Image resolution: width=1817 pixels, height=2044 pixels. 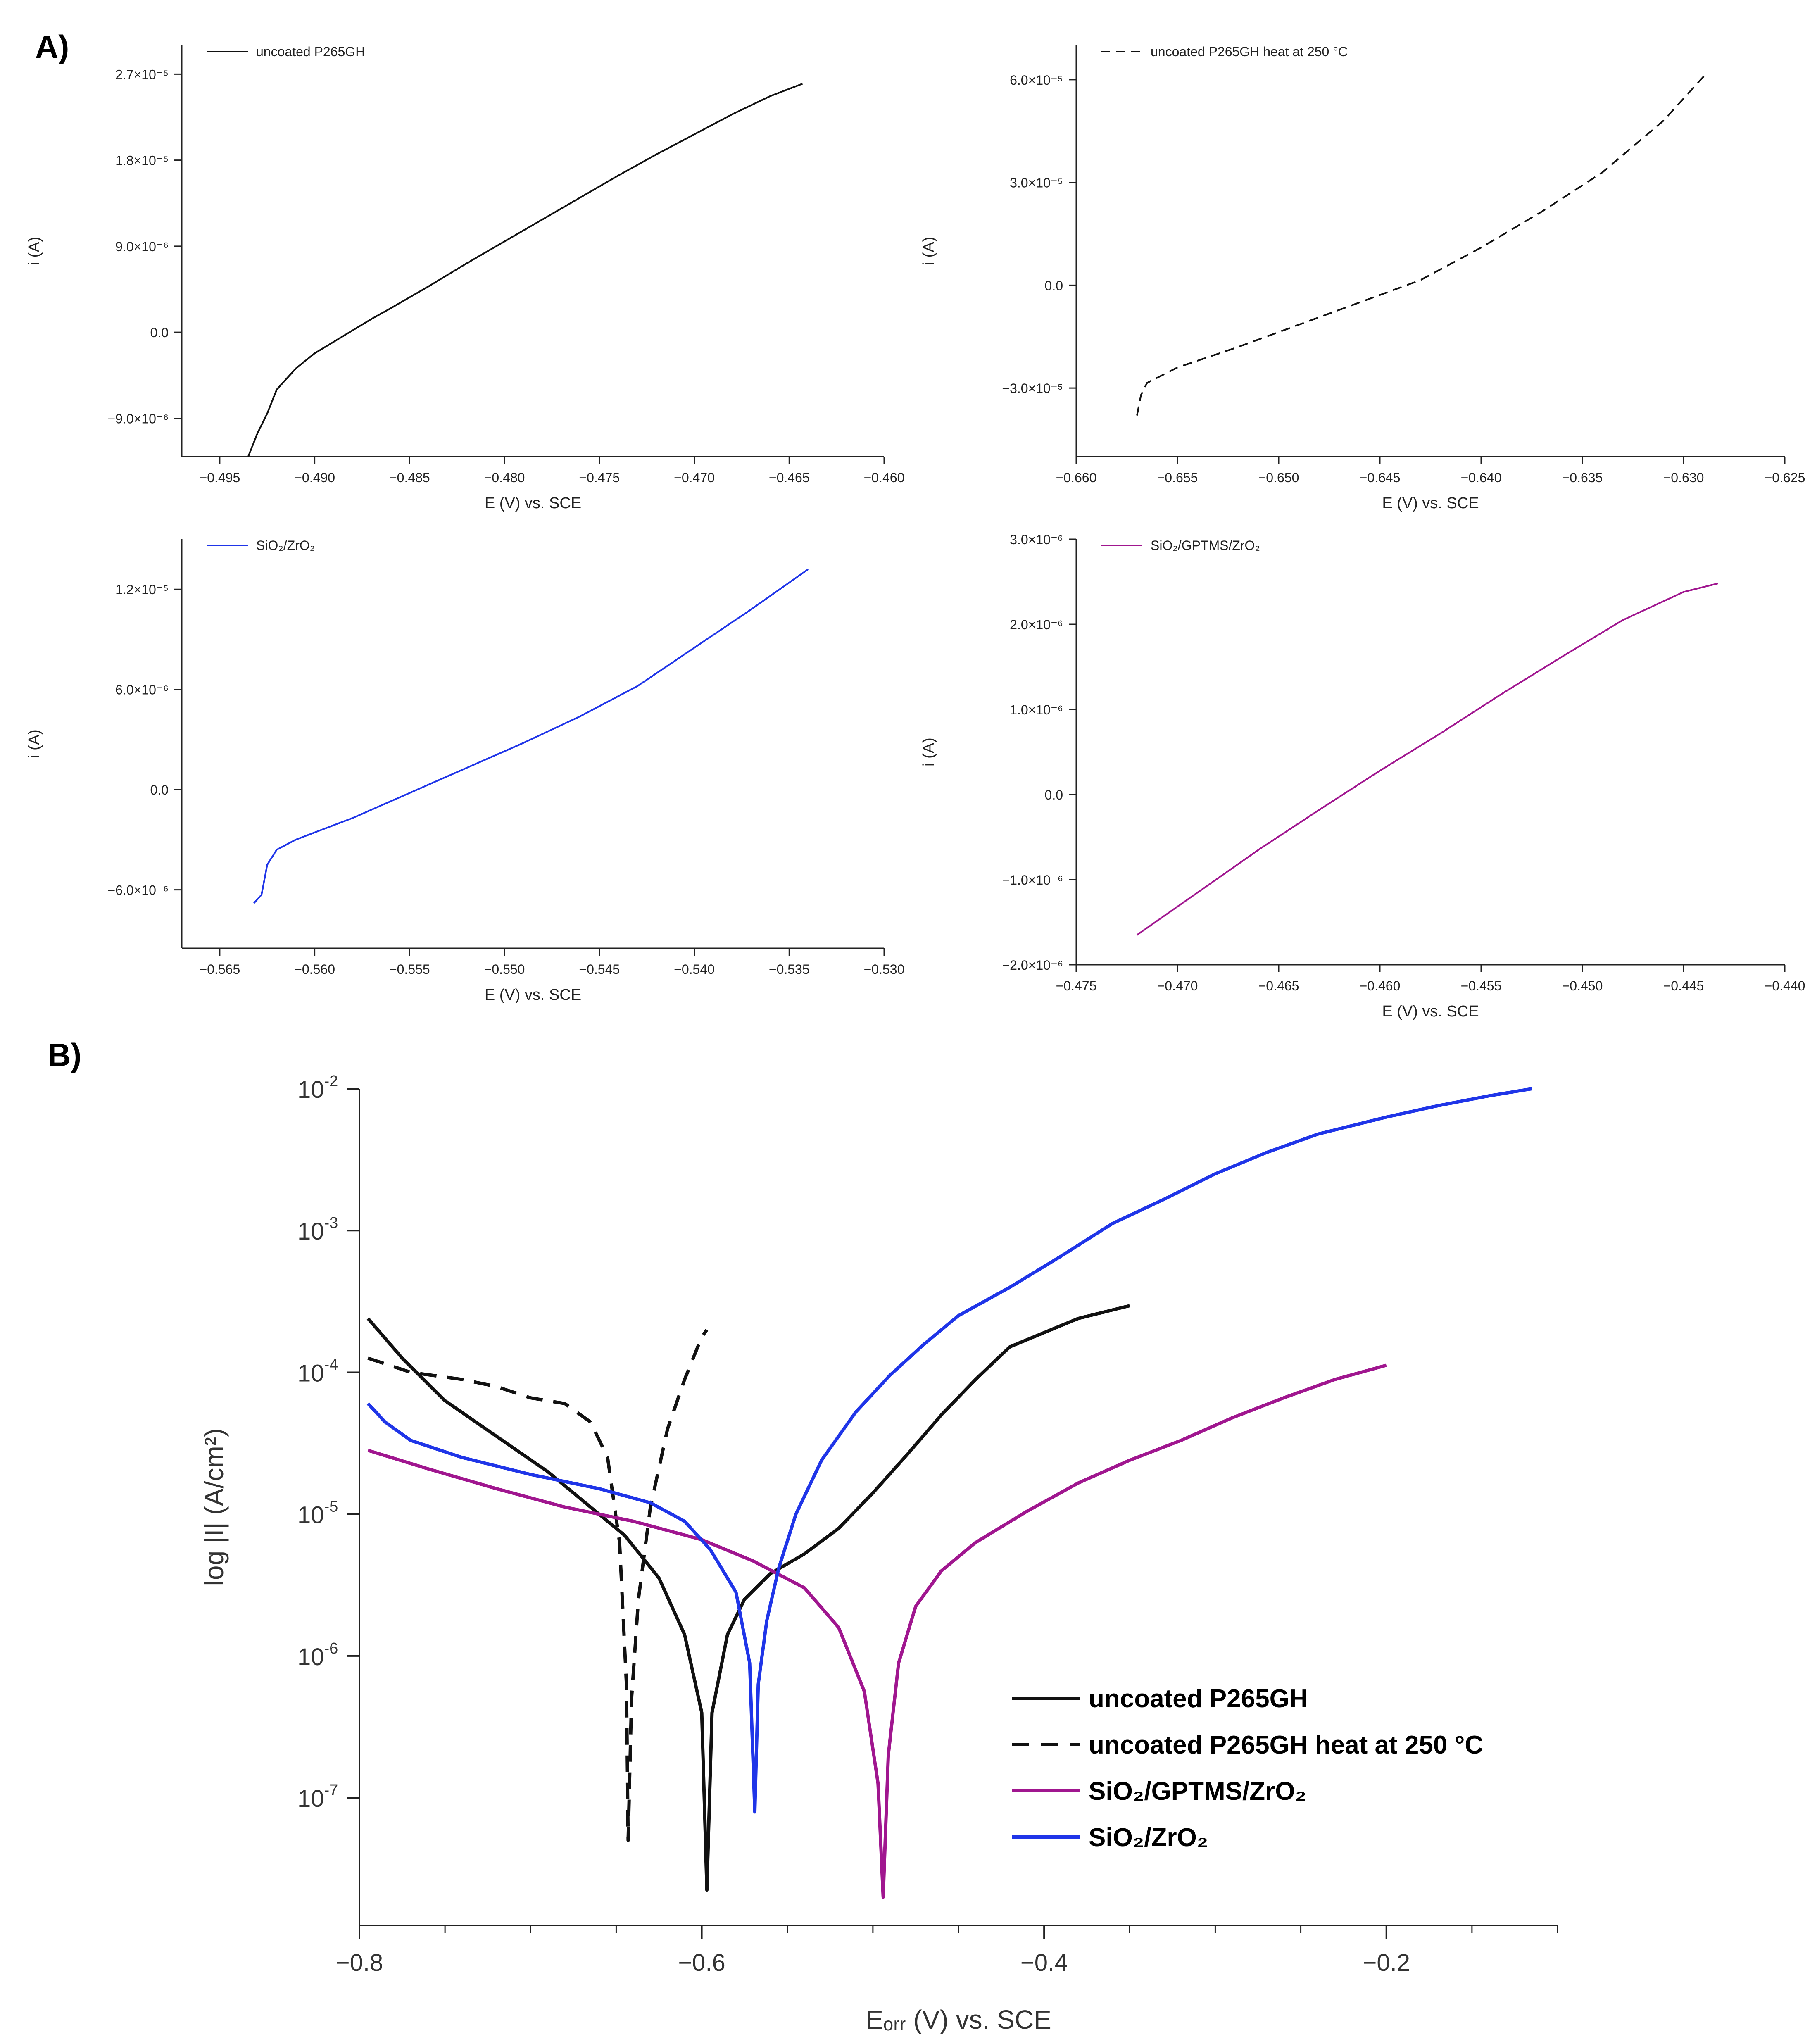 I want to click on panel-b-label: B), so click(x=64, y=1055).